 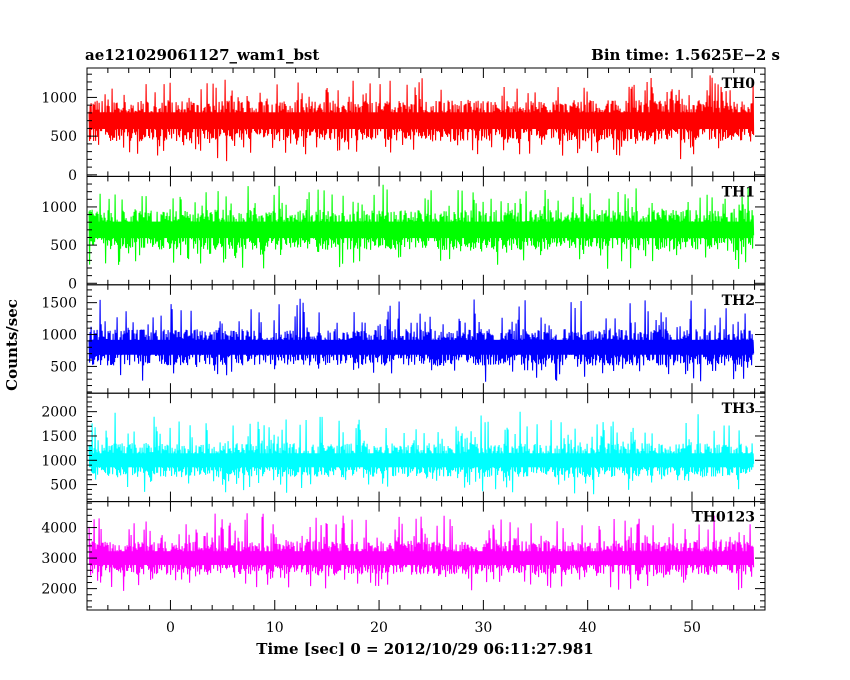 I want to click on panel-label-th3: TH3, so click(x=738, y=409).